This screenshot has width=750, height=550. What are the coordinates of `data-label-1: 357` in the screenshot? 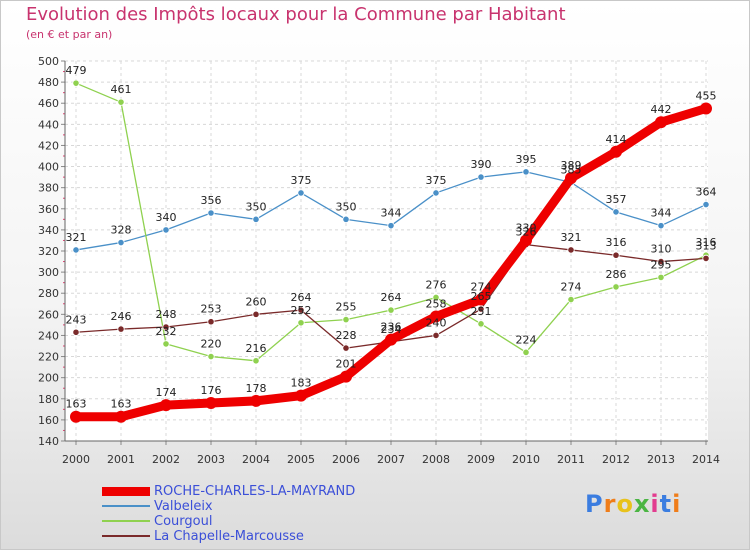 It's located at (616, 199).